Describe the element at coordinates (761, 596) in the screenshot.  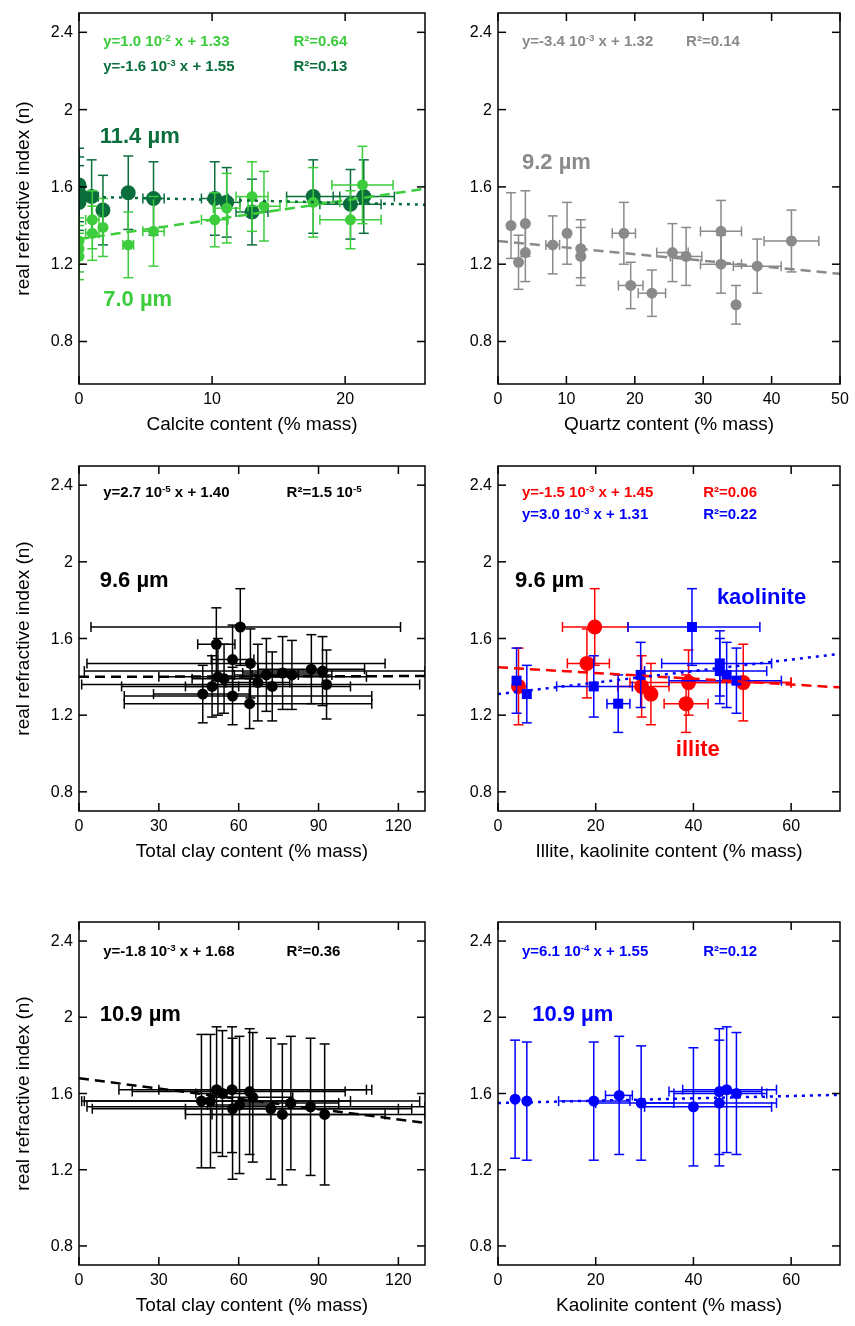
I see `series-label: kaolinite` at that location.